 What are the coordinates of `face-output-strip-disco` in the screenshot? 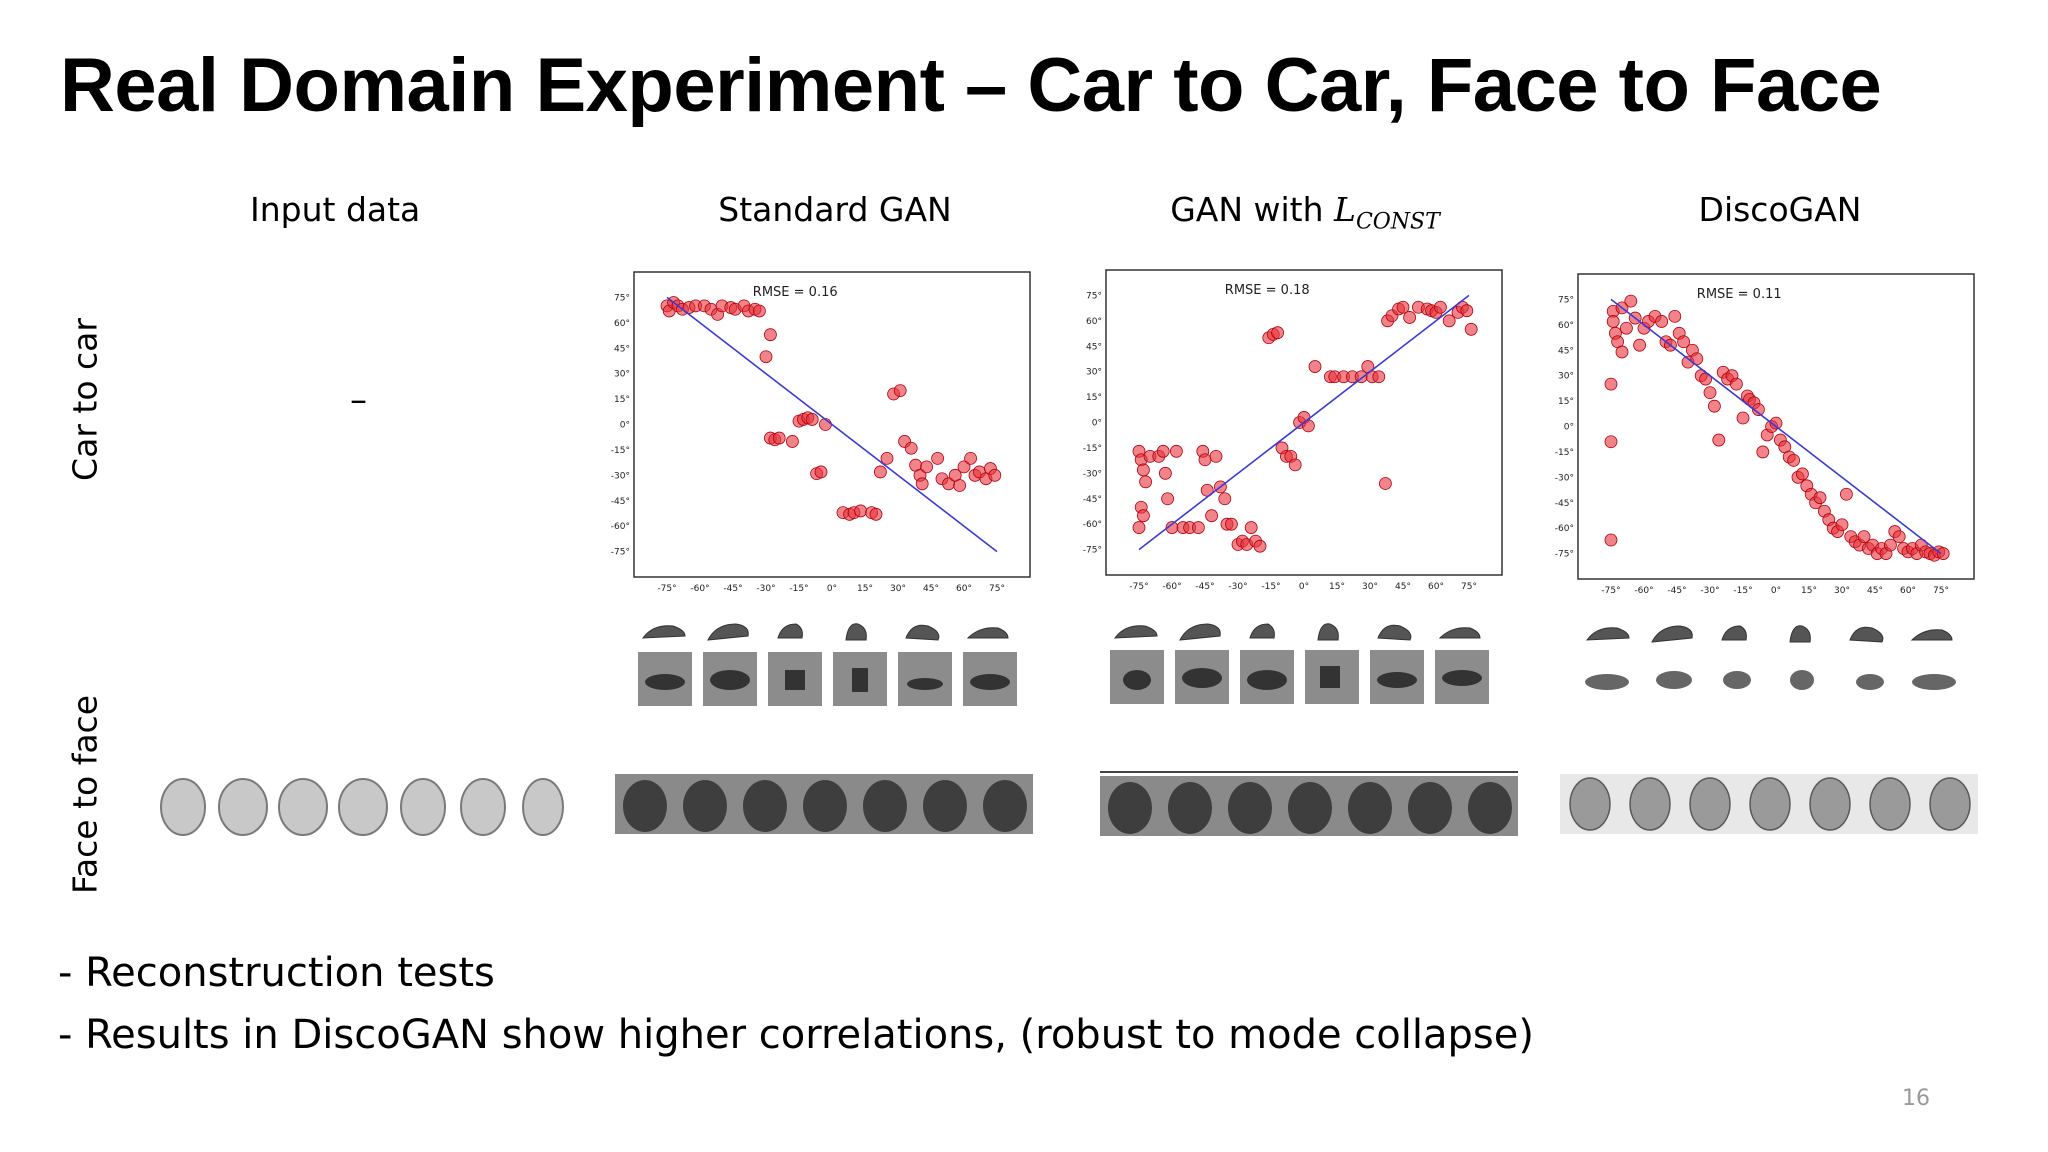 It's located at (1769, 804).